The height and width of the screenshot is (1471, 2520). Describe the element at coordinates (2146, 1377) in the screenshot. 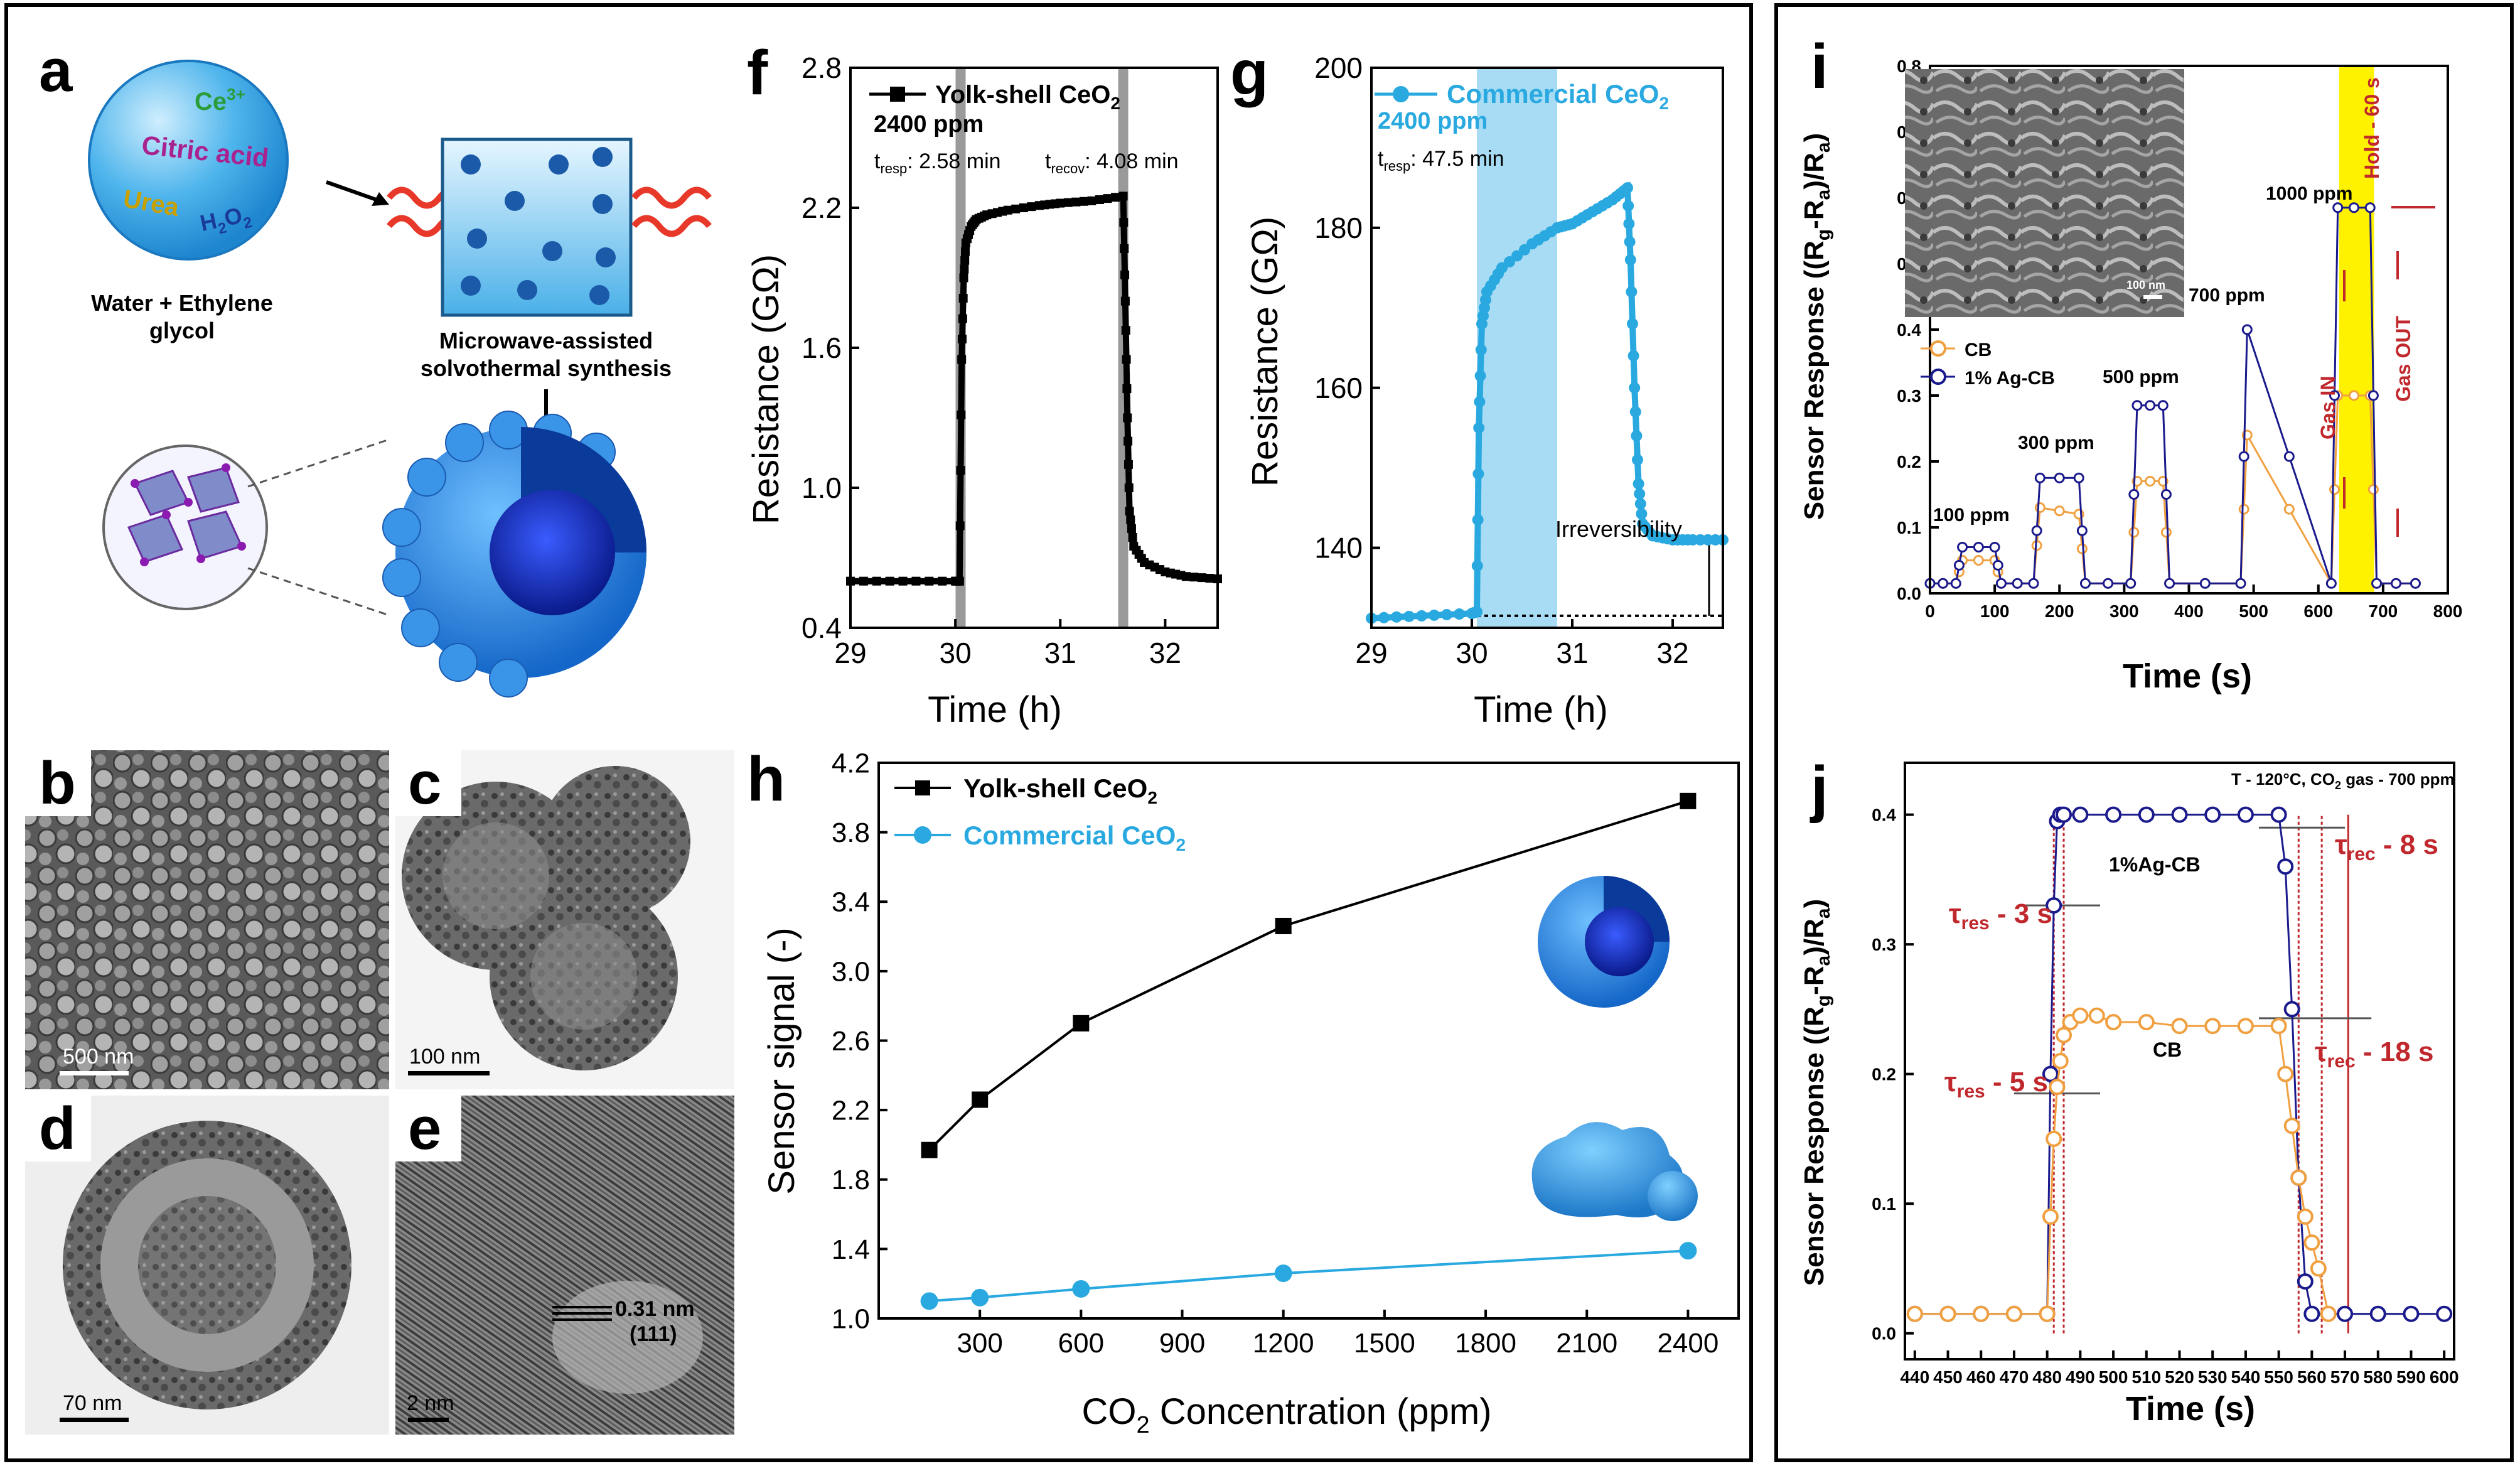

I see `j-xtick-label: 510` at that location.